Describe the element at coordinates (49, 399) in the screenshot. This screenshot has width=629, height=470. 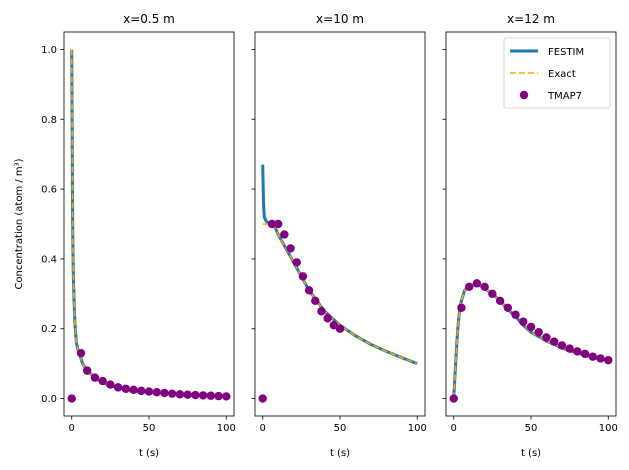
I see `y-tick-label: 0.0` at that location.